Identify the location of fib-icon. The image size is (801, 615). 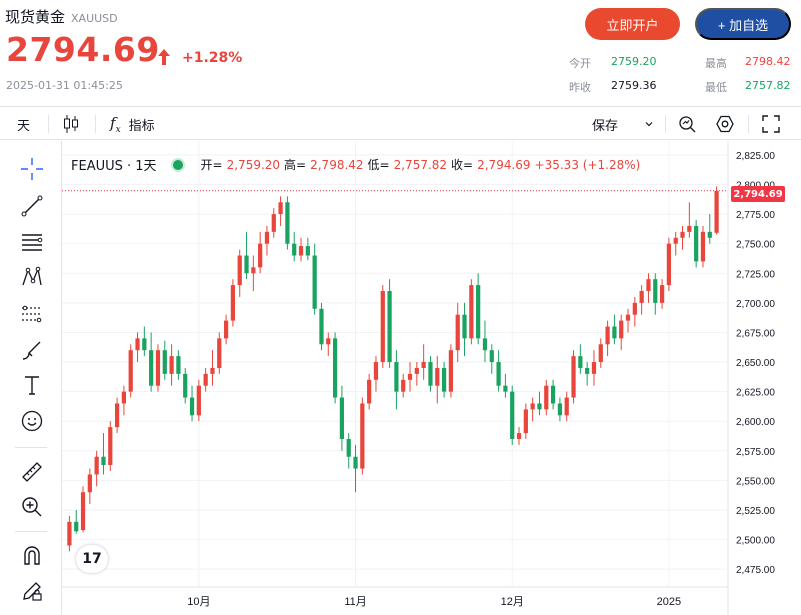
(32, 242).